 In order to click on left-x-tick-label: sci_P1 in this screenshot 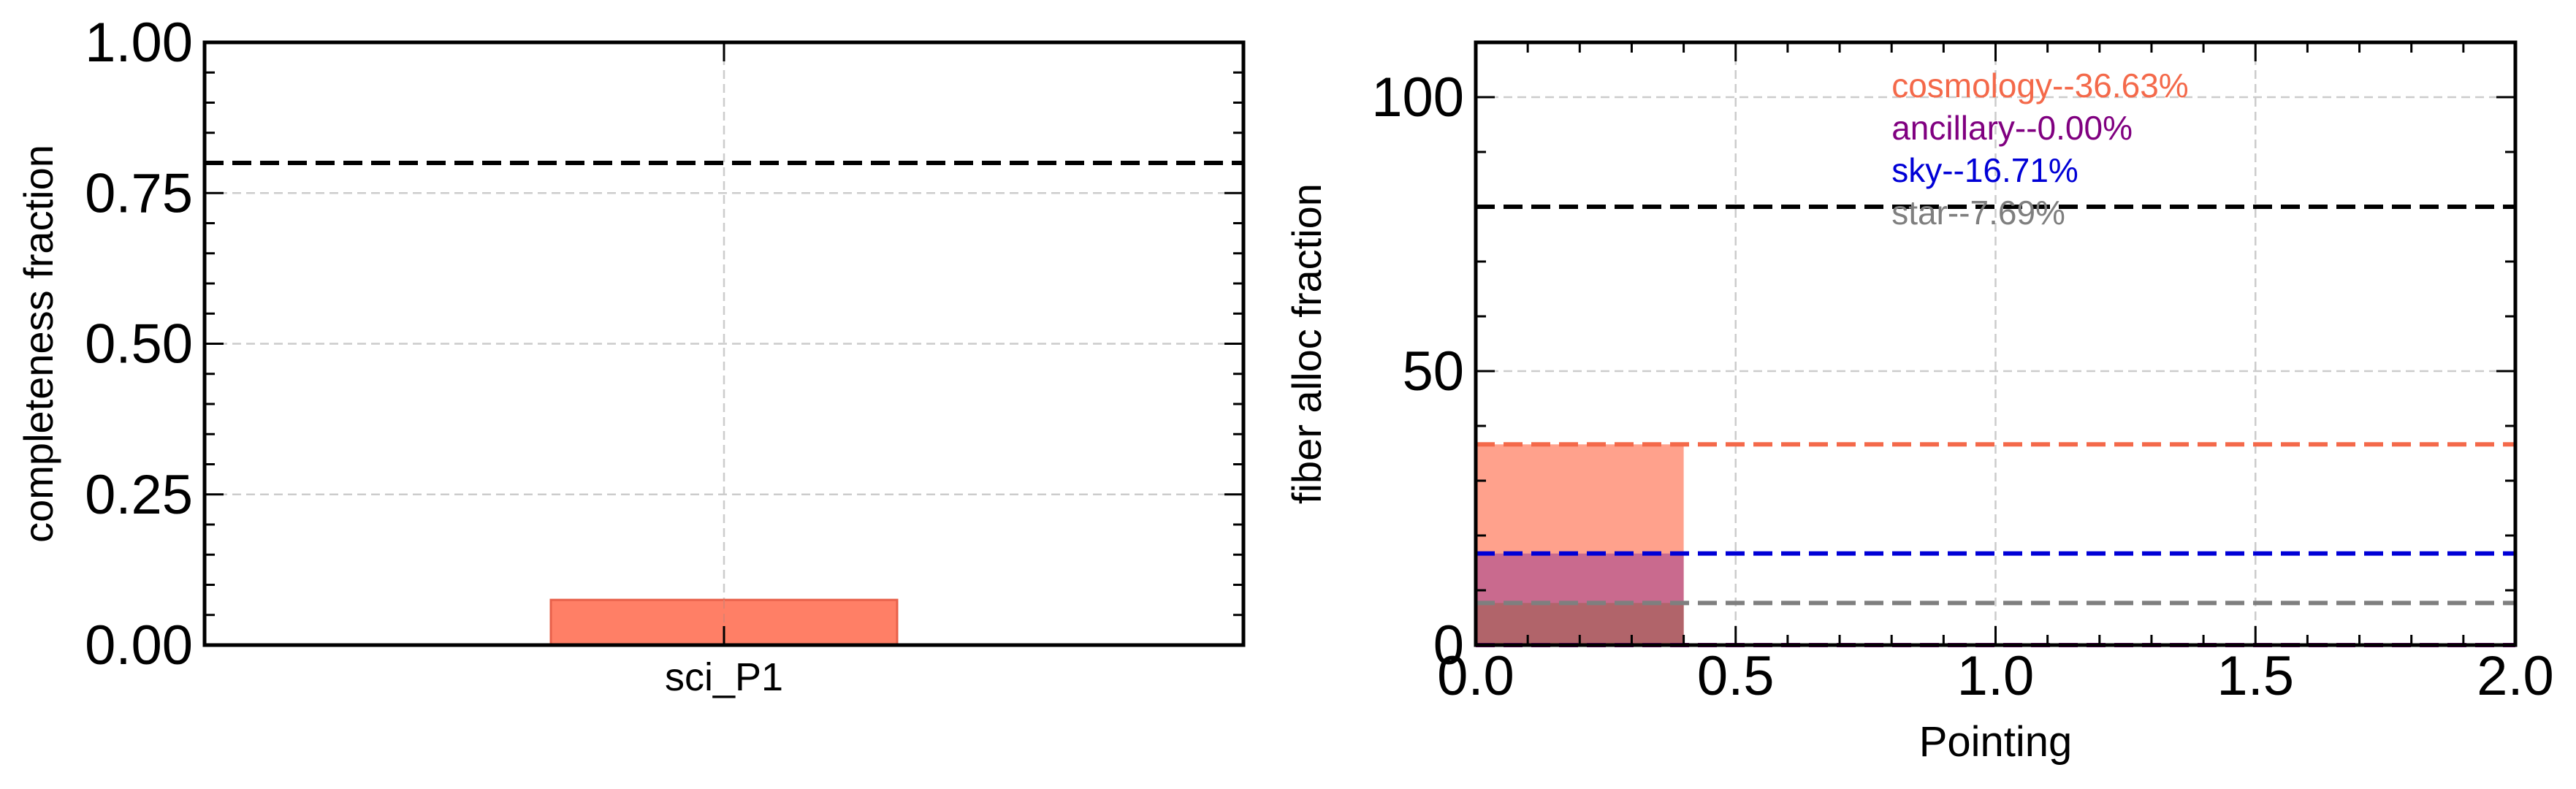, I will do `click(724, 677)`.